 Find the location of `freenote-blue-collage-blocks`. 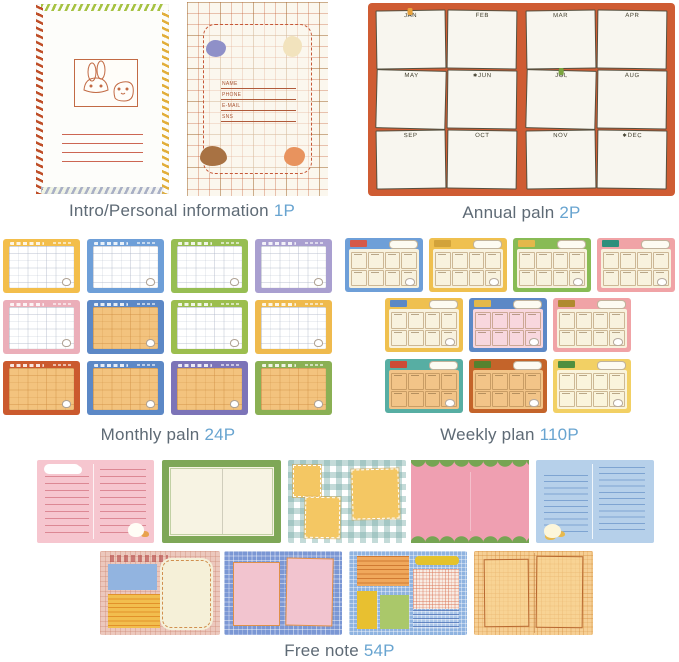

freenote-blue-collage-blocks is located at coordinates (408, 593).